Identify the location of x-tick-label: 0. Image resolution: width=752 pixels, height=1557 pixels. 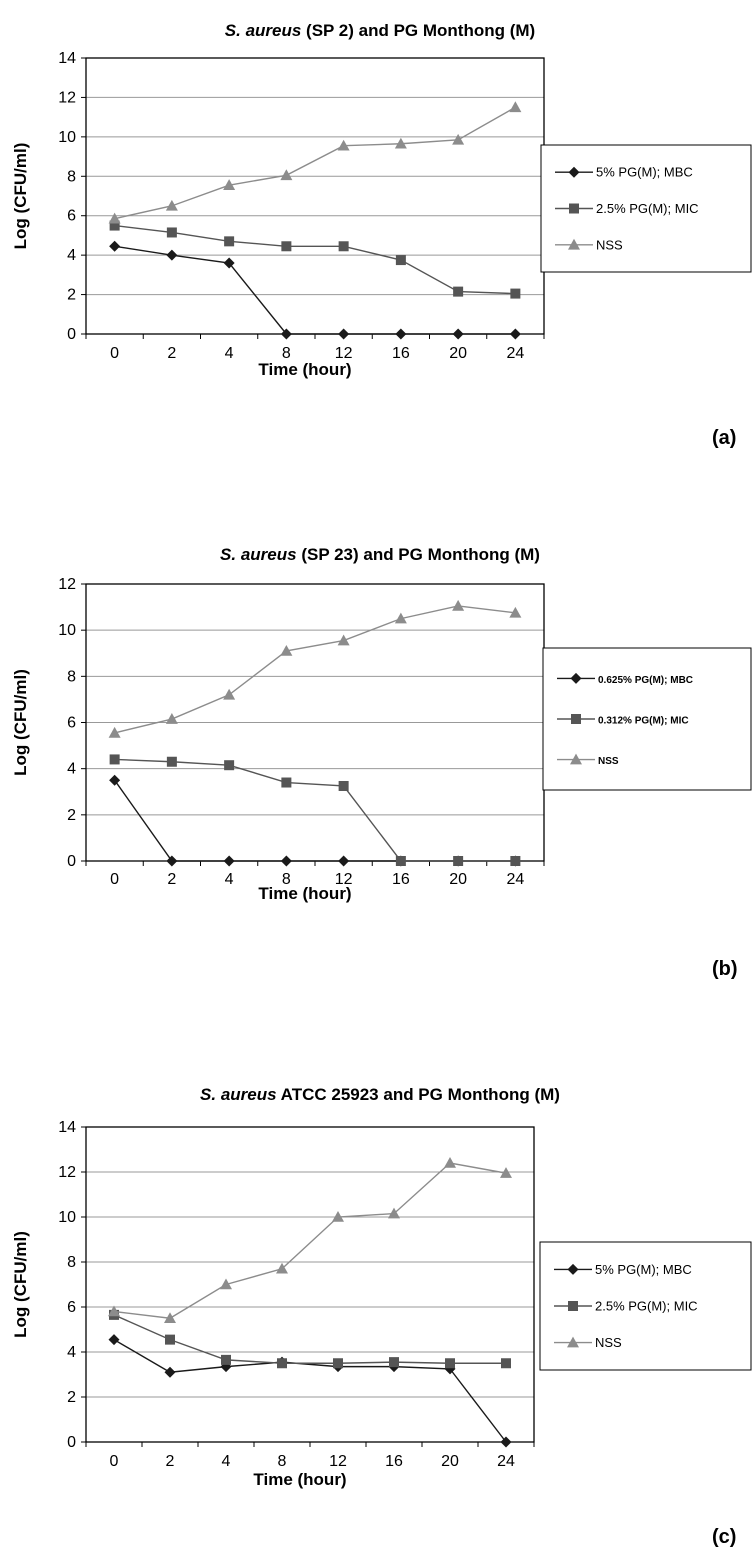
(114, 353).